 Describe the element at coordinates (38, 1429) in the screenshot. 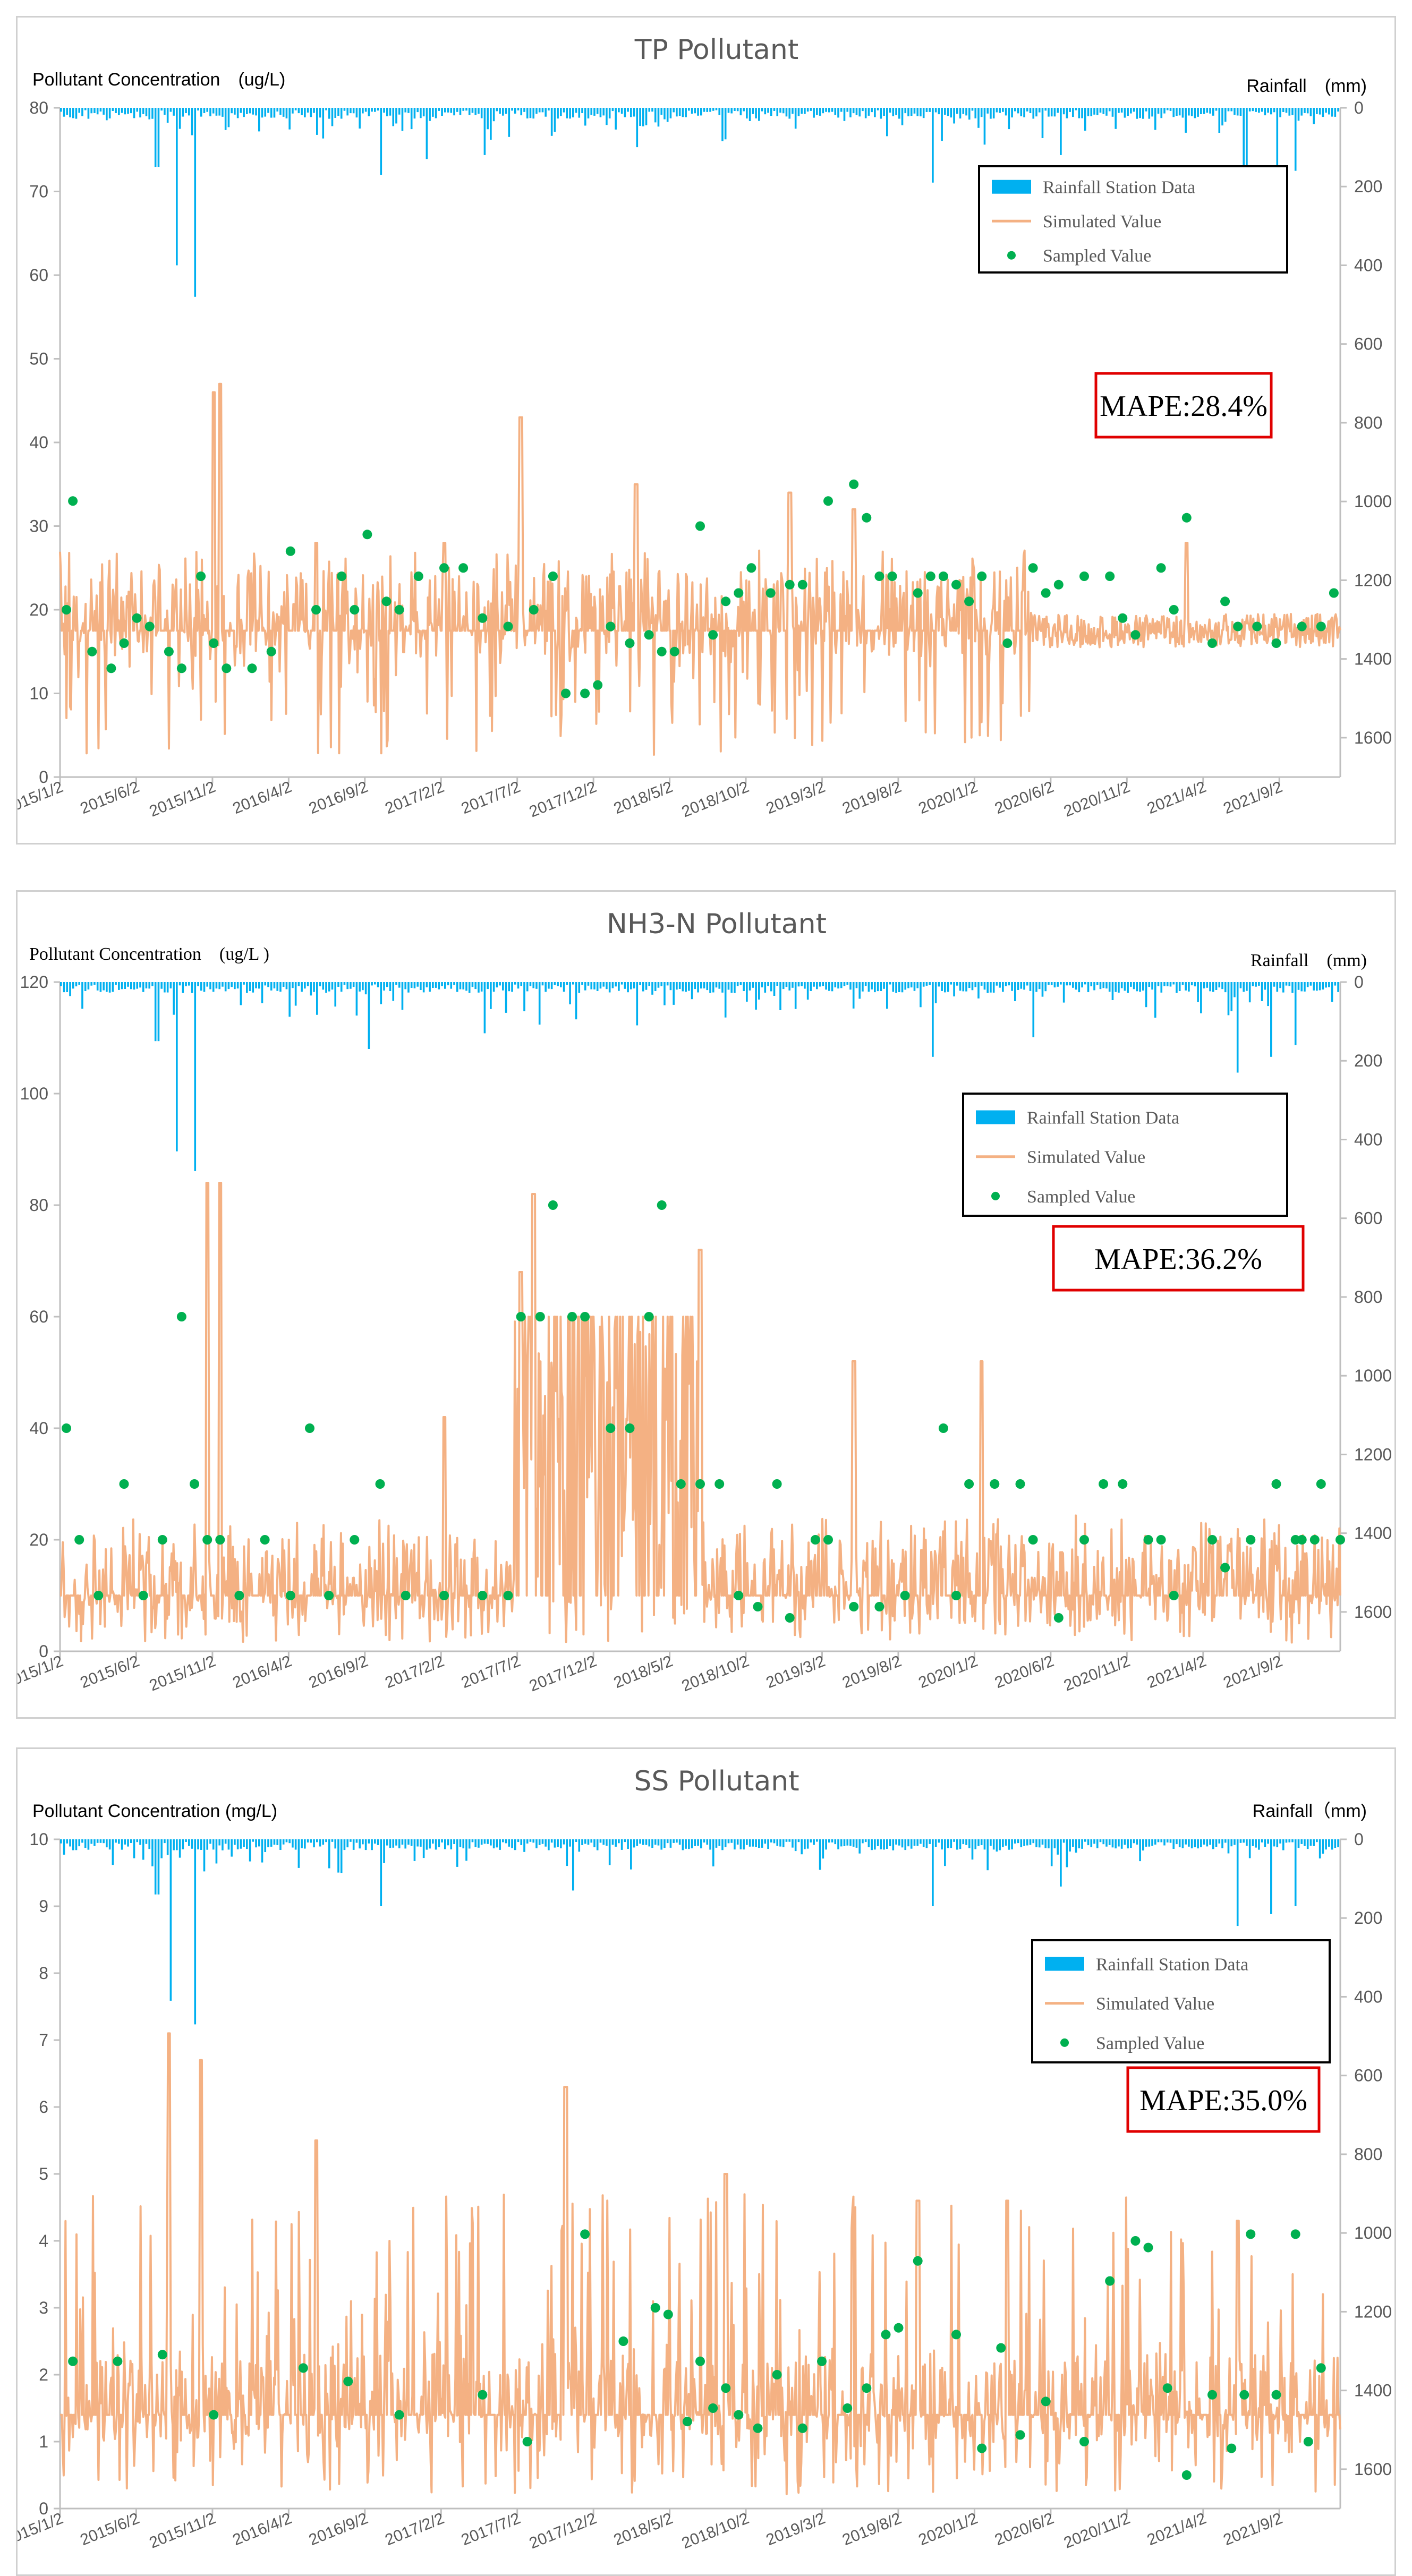

I see `y-tick-label: 40` at that location.